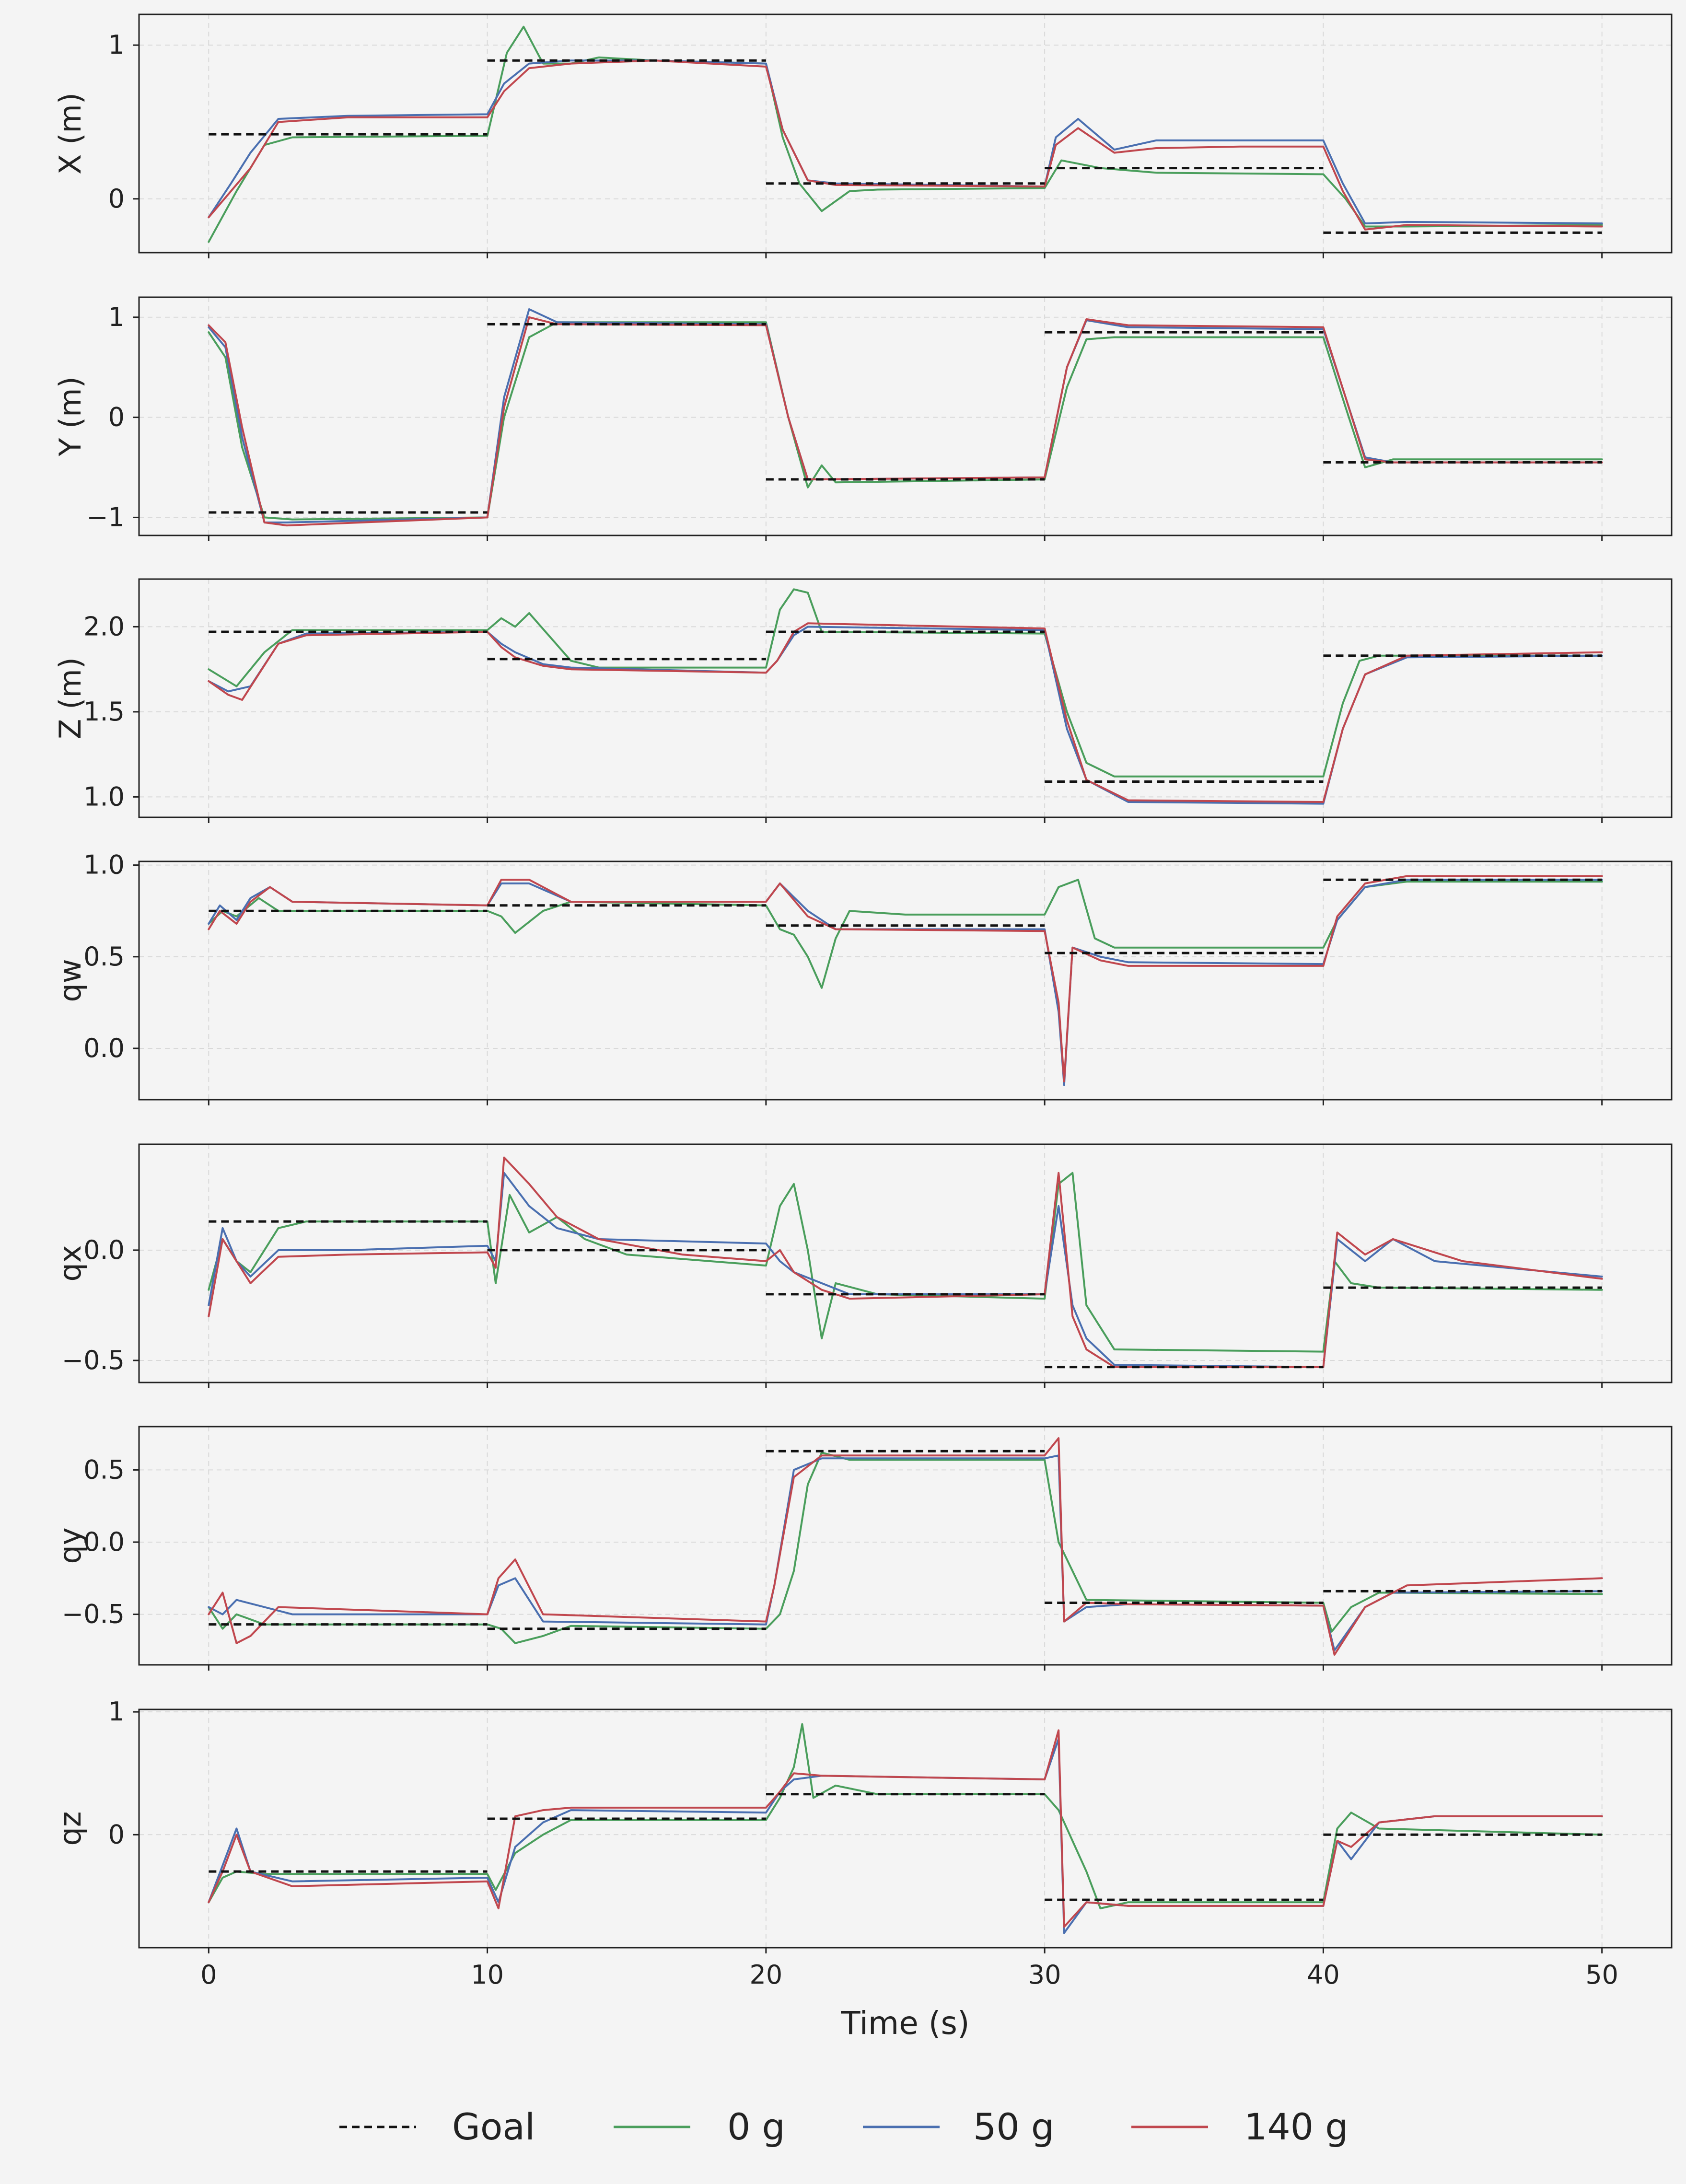  I want to click on legend: Goal 0 g 50 g 140 g, so click(843, 2126).